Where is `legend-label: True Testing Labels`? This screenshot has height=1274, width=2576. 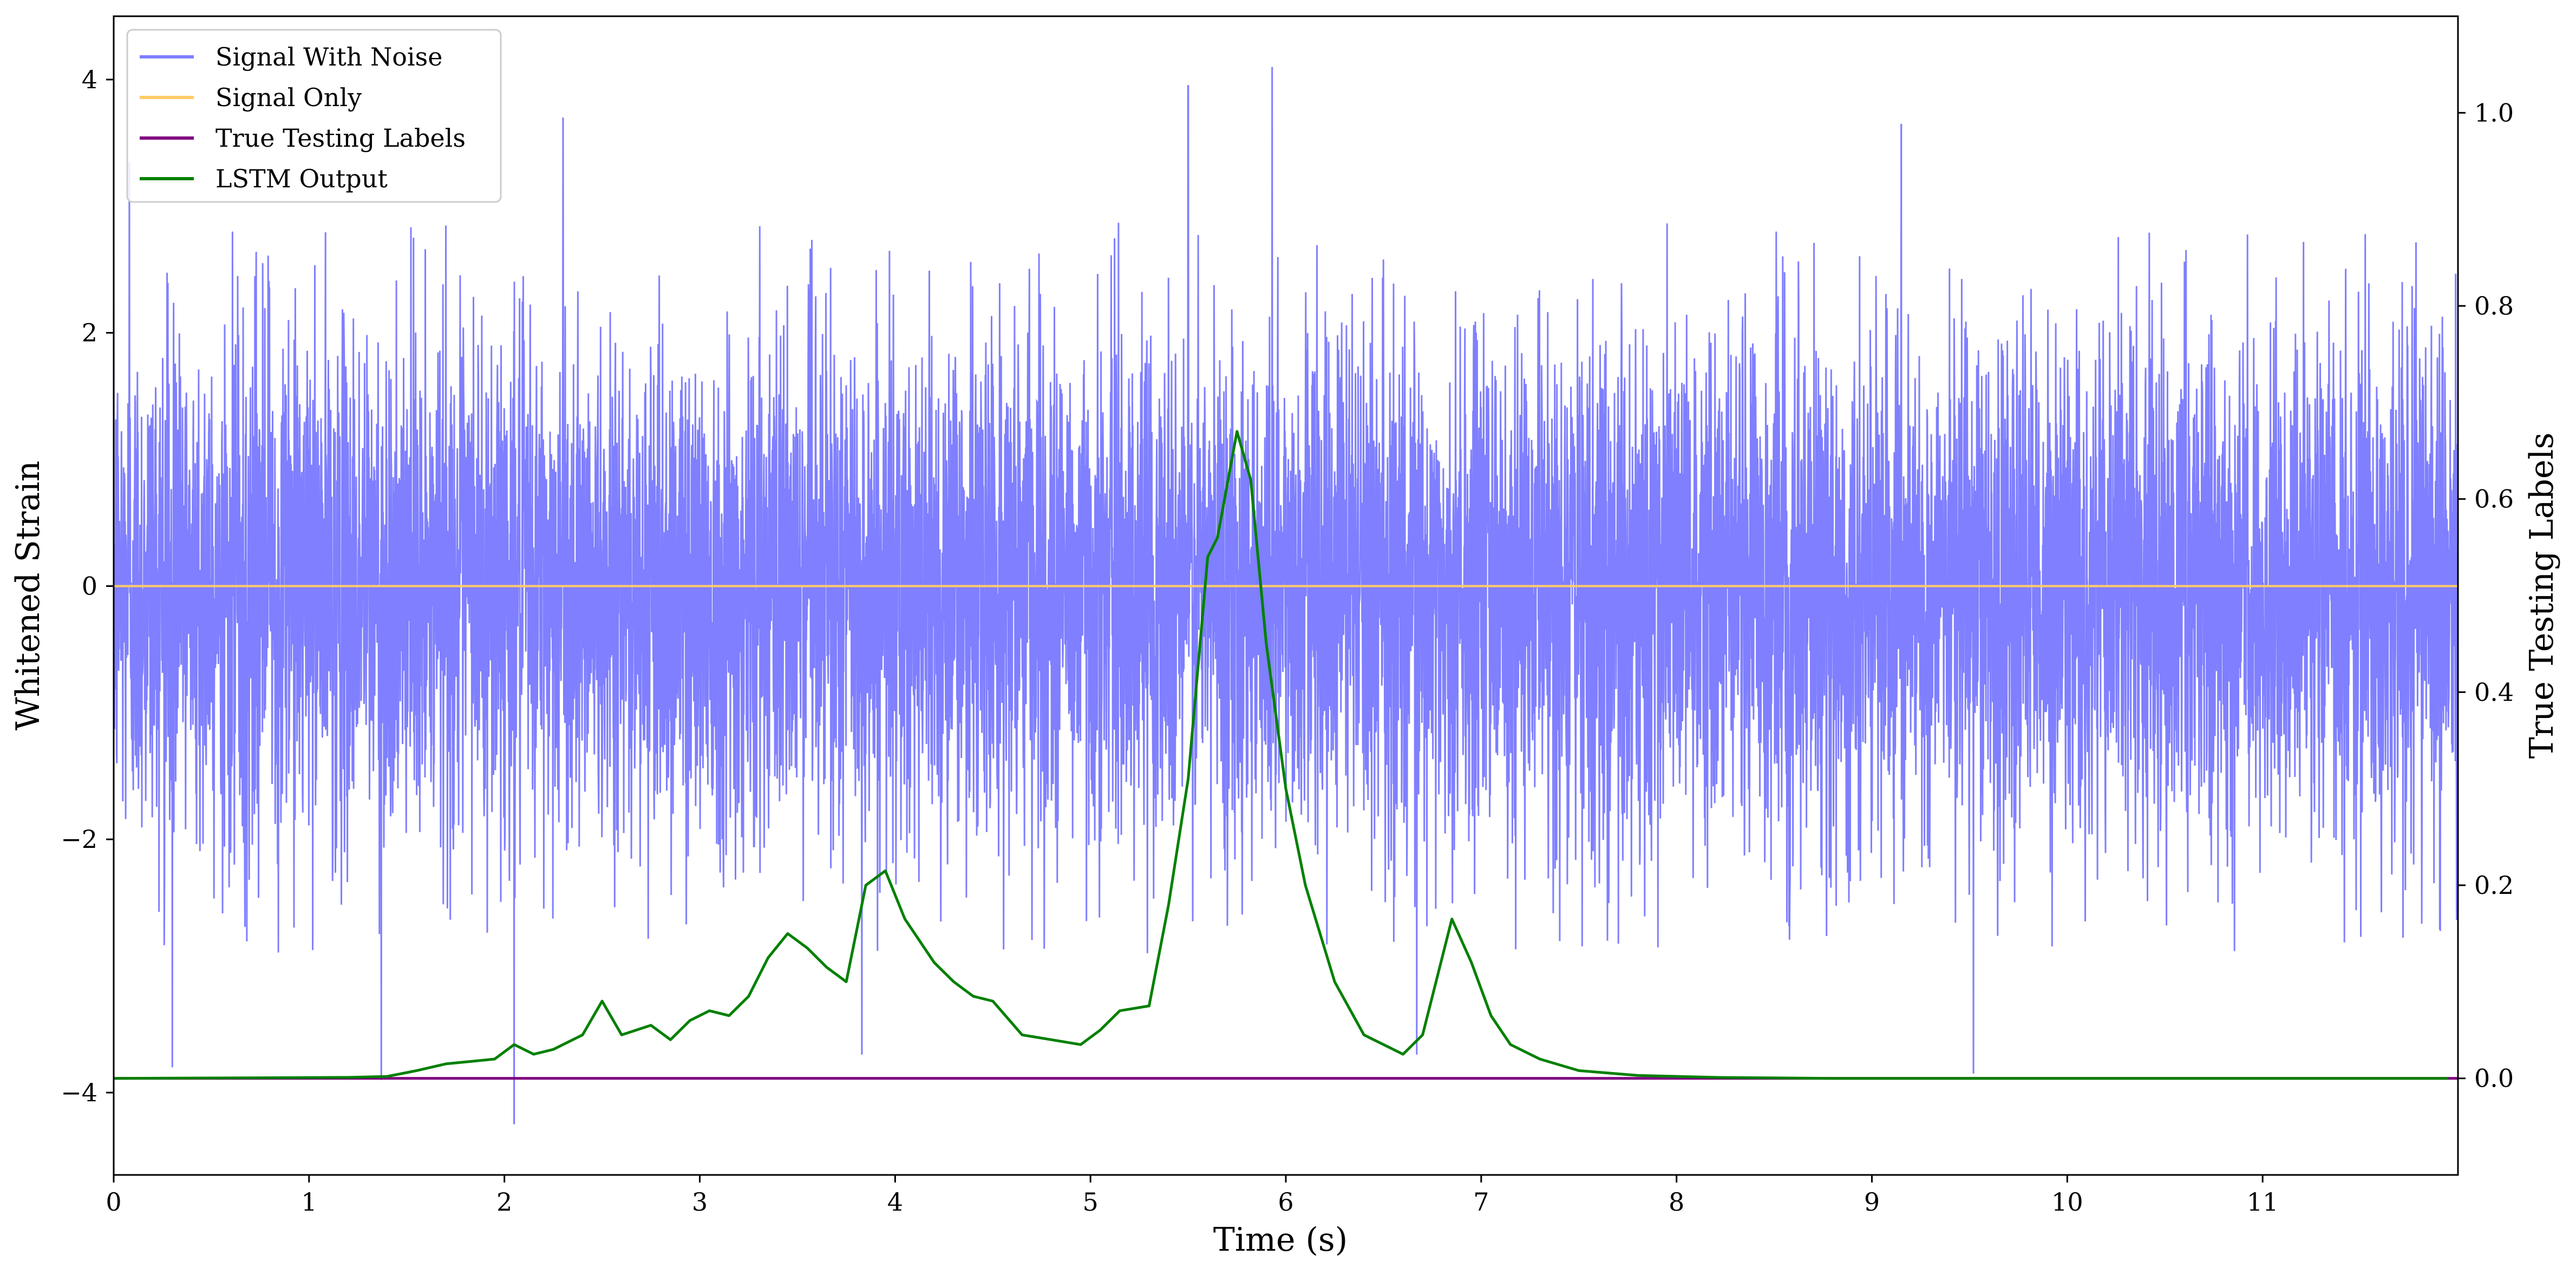 legend-label: True Testing Labels is located at coordinates (341, 138).